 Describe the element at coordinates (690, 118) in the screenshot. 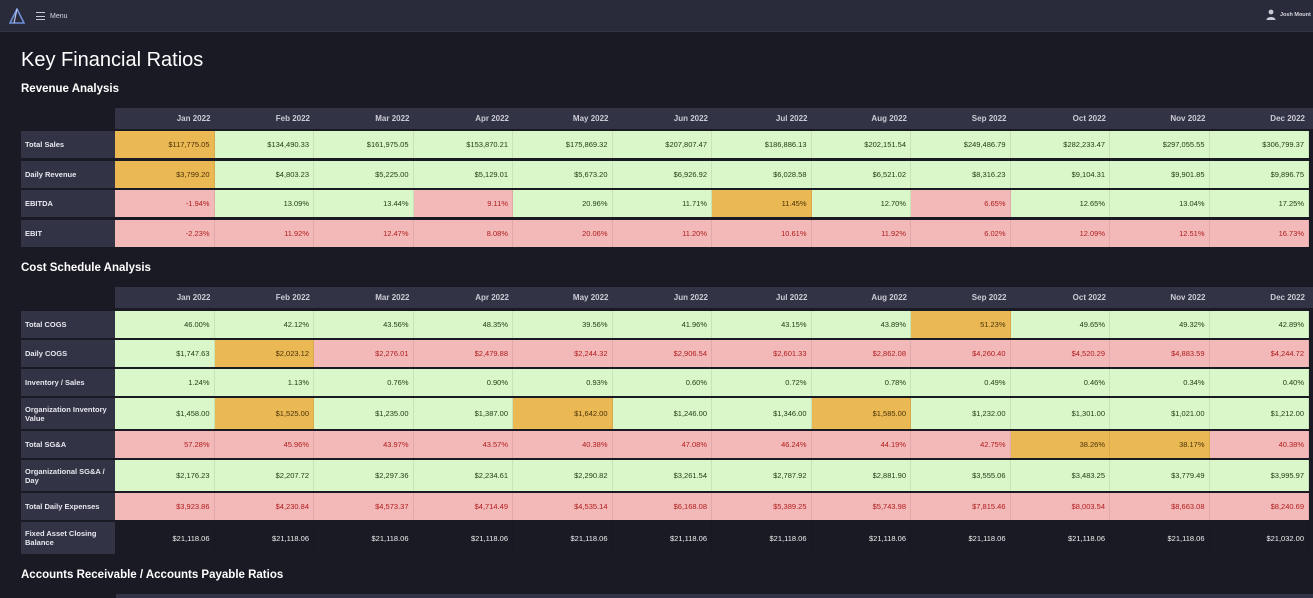

I see `month-header: Jun 2022` at that location.